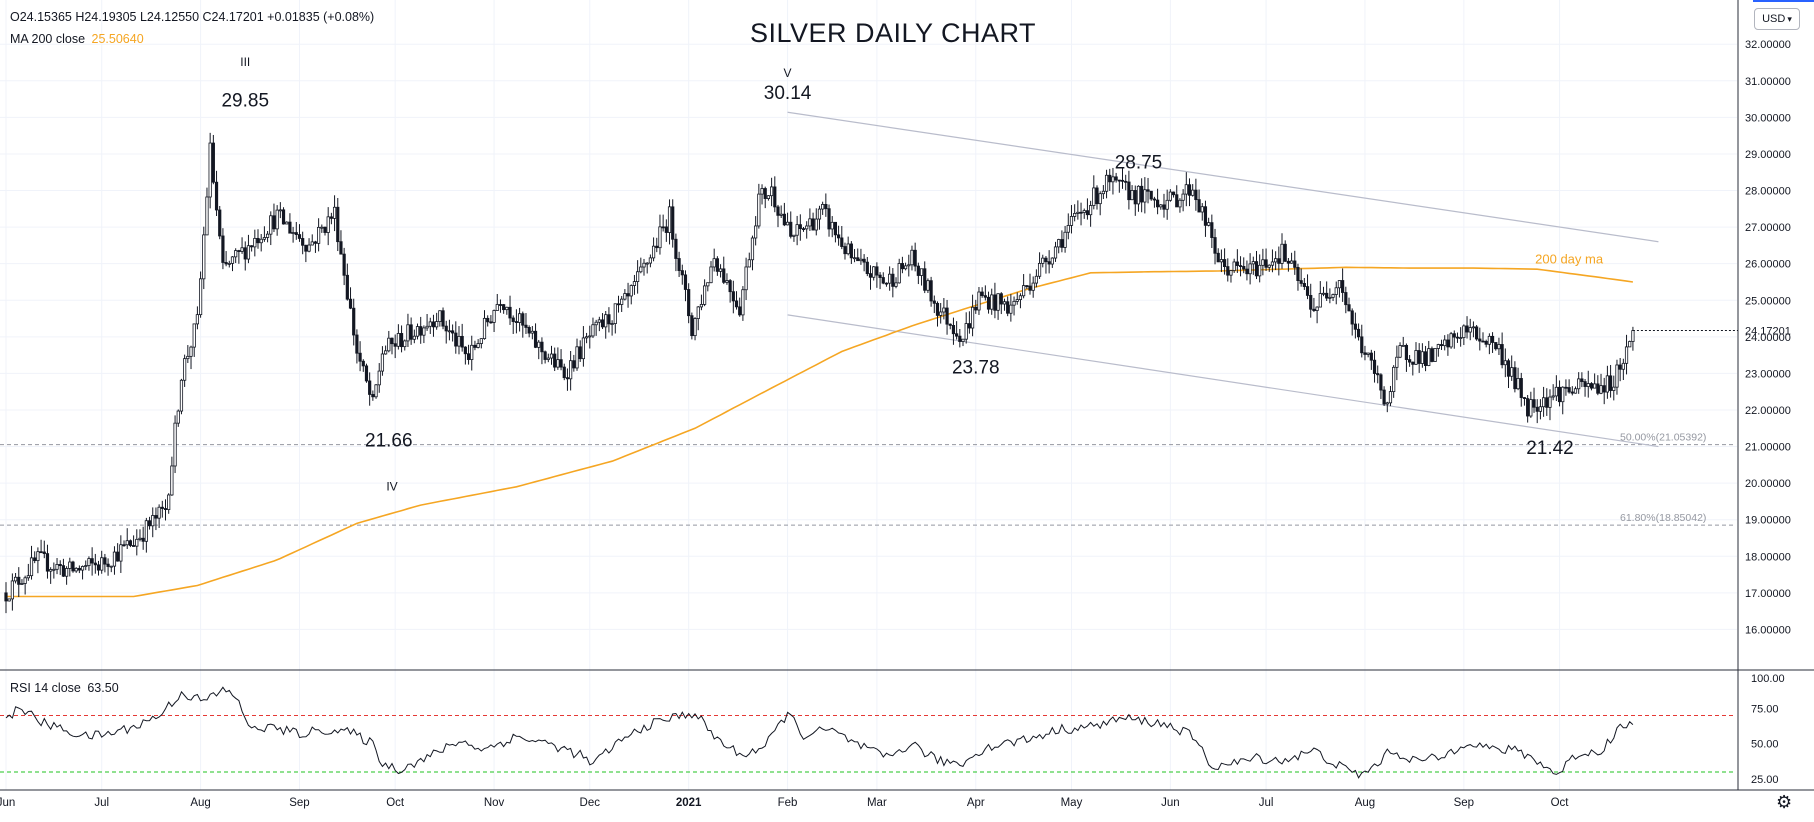 The height and width of the screenshot is (822, 1814). Describe the element at coordinates (1768, 338) in the screenshot. I see `y-tick-label: 24.00000` at that location.